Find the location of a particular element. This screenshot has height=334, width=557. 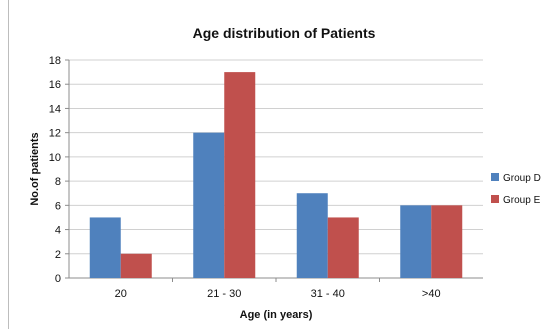

y-tick-label: 6 is located at coordinates (58, 206).